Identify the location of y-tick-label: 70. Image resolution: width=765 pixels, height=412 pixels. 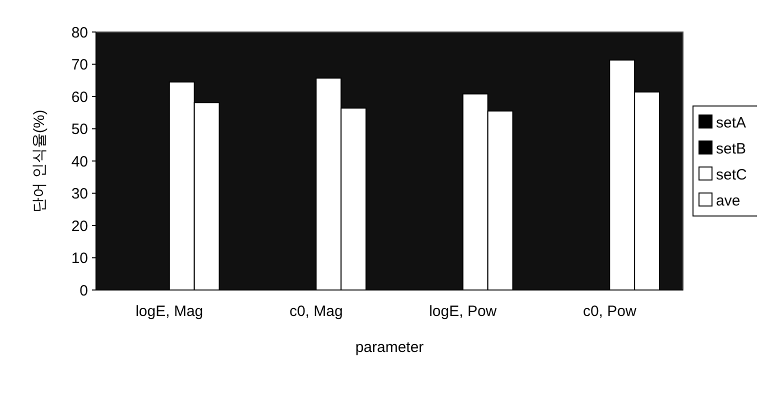
(79, 65).